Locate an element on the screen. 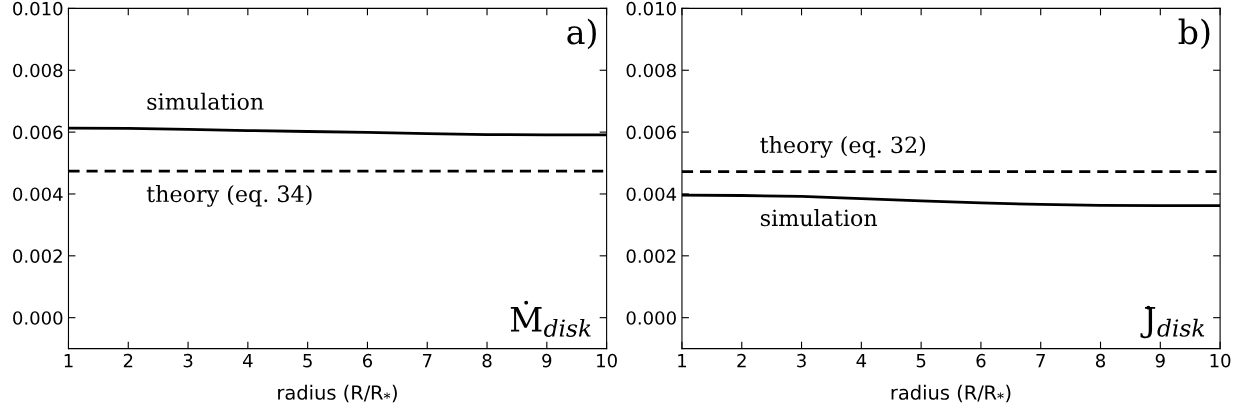  series-label: theory (eq. 34) is located at coordinates (229, 195).